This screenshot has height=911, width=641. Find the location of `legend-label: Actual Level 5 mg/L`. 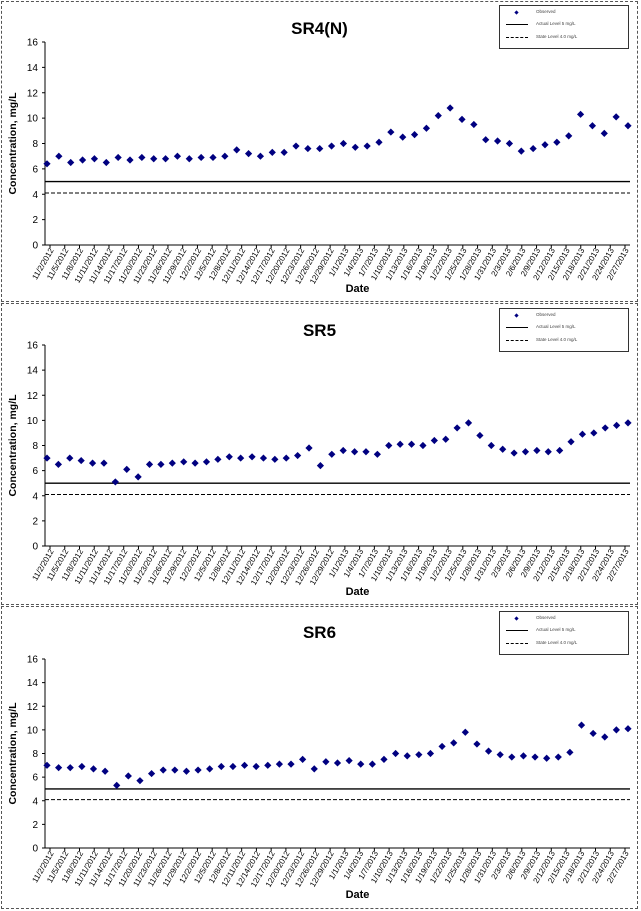

legend-label: Actual Level 5 mg/L is located at coordinates (556, 629).